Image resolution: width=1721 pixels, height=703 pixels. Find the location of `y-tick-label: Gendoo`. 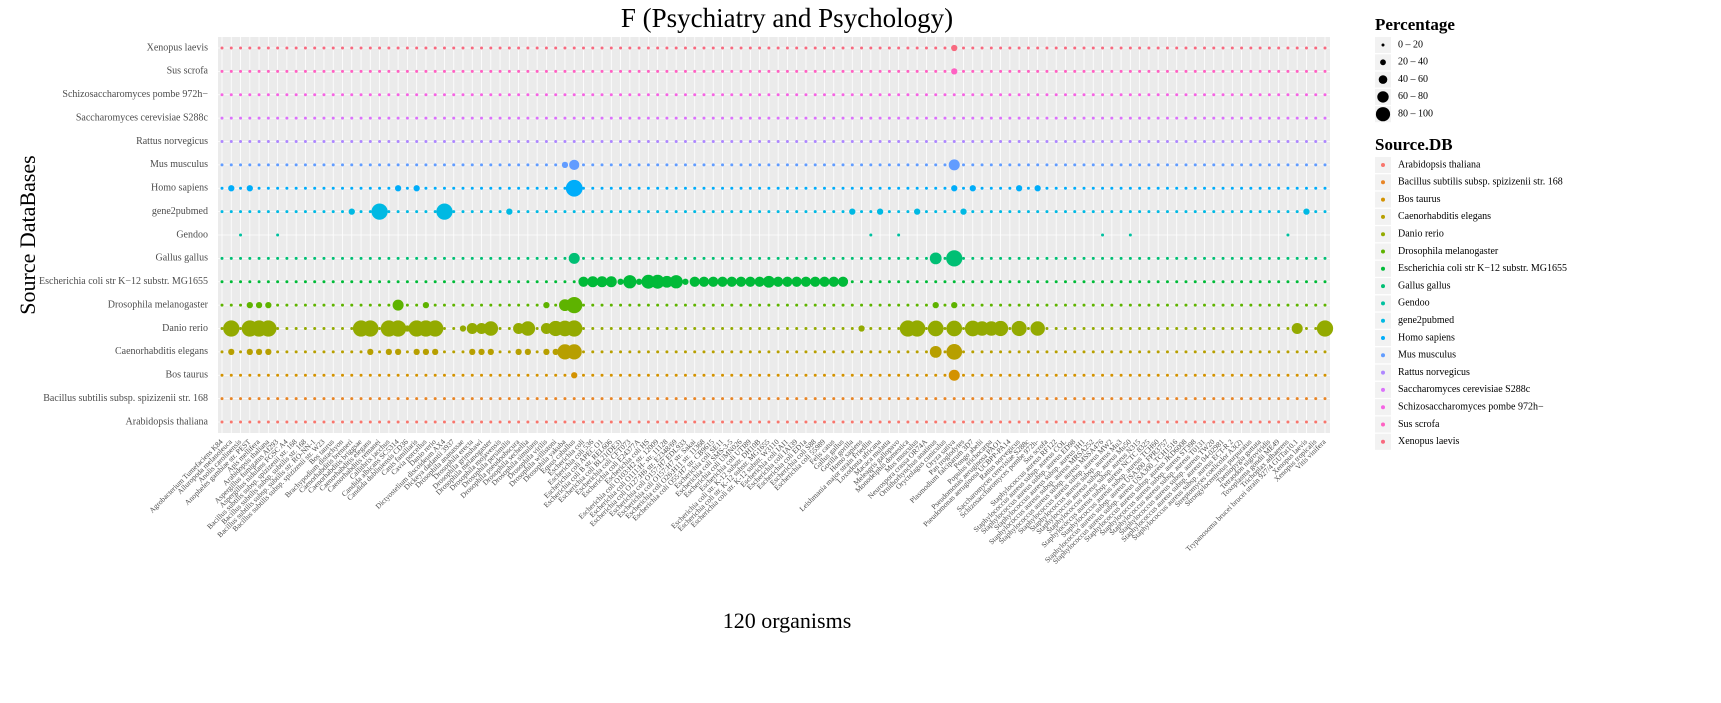

y-tick-label: Gendoo is located at coordinates (192, 234).